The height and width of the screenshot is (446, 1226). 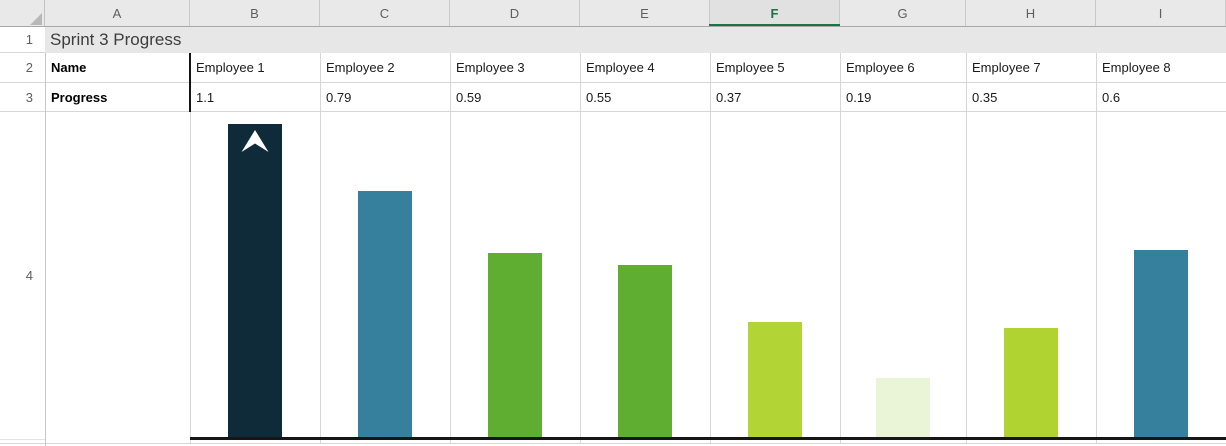 I want to click on row-header-1: 1, so click(x=22, y=40).